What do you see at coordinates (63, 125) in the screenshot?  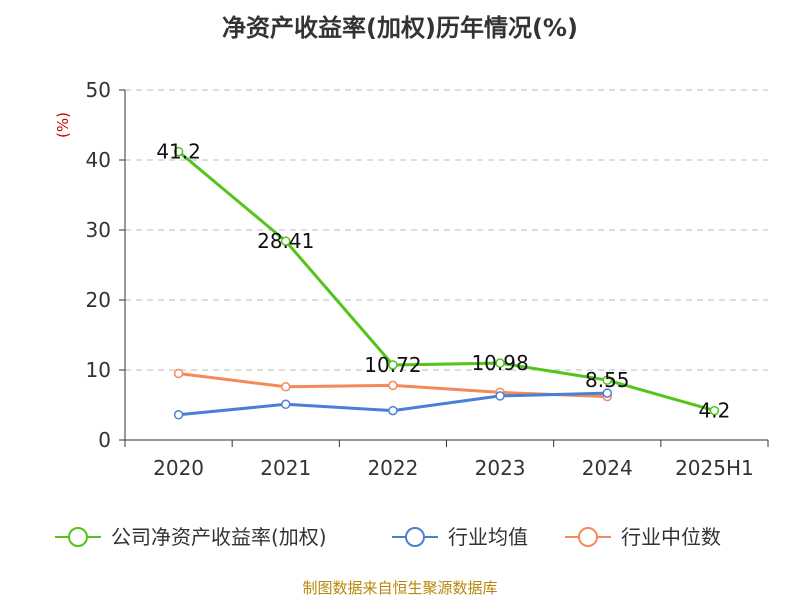 I see `y-axis-unit-label: (%)` at bounding box center [63, 125].